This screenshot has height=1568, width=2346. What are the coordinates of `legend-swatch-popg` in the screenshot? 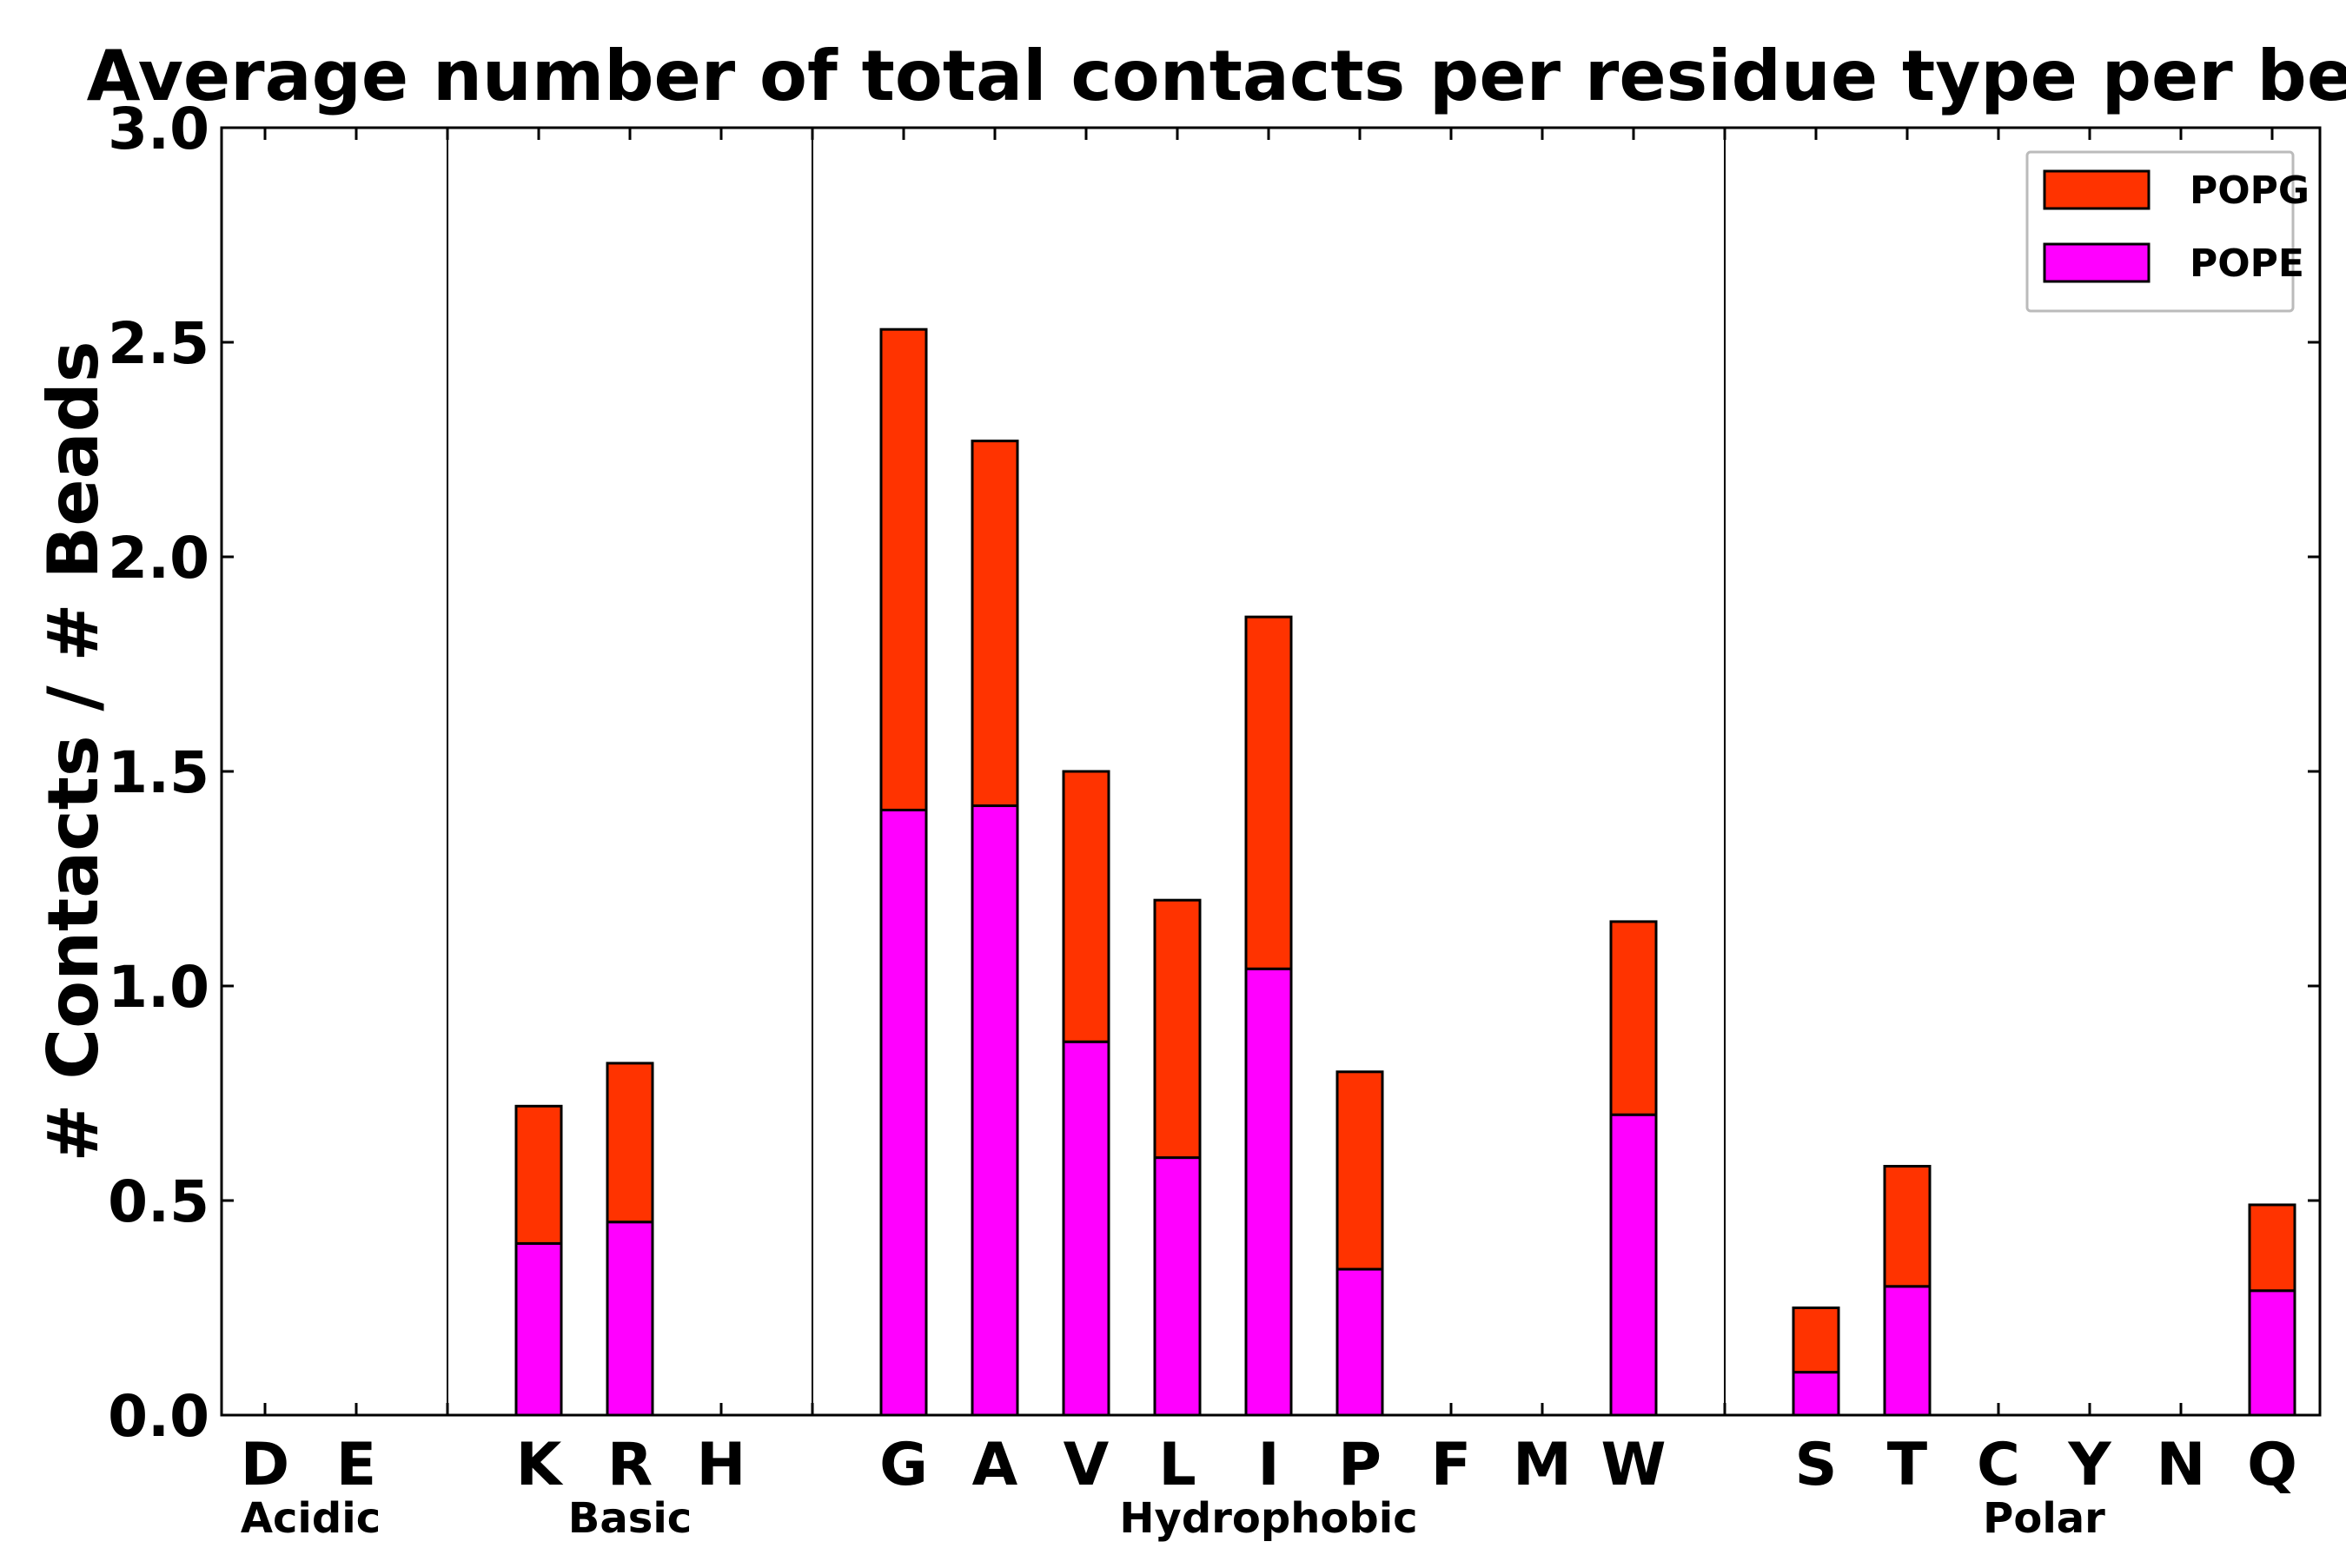 It's located at (2096, 189).